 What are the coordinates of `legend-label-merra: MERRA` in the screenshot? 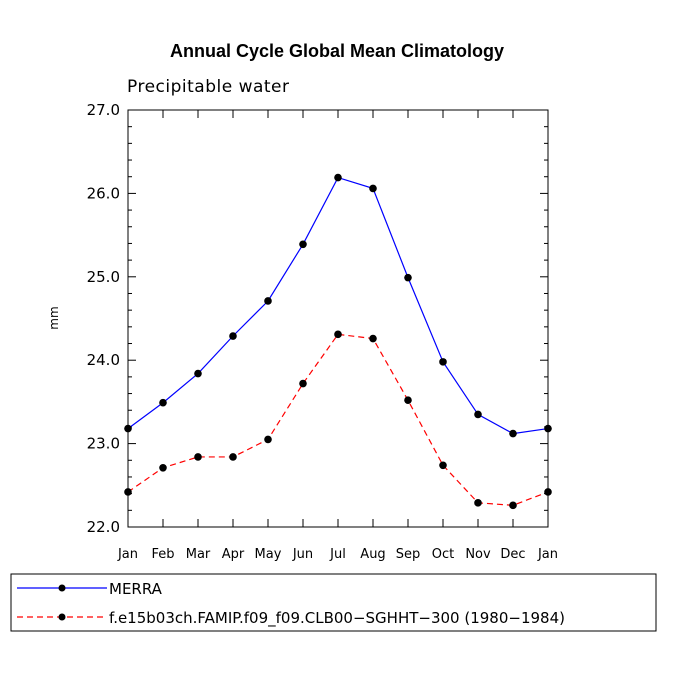 It's located at (136, 589).